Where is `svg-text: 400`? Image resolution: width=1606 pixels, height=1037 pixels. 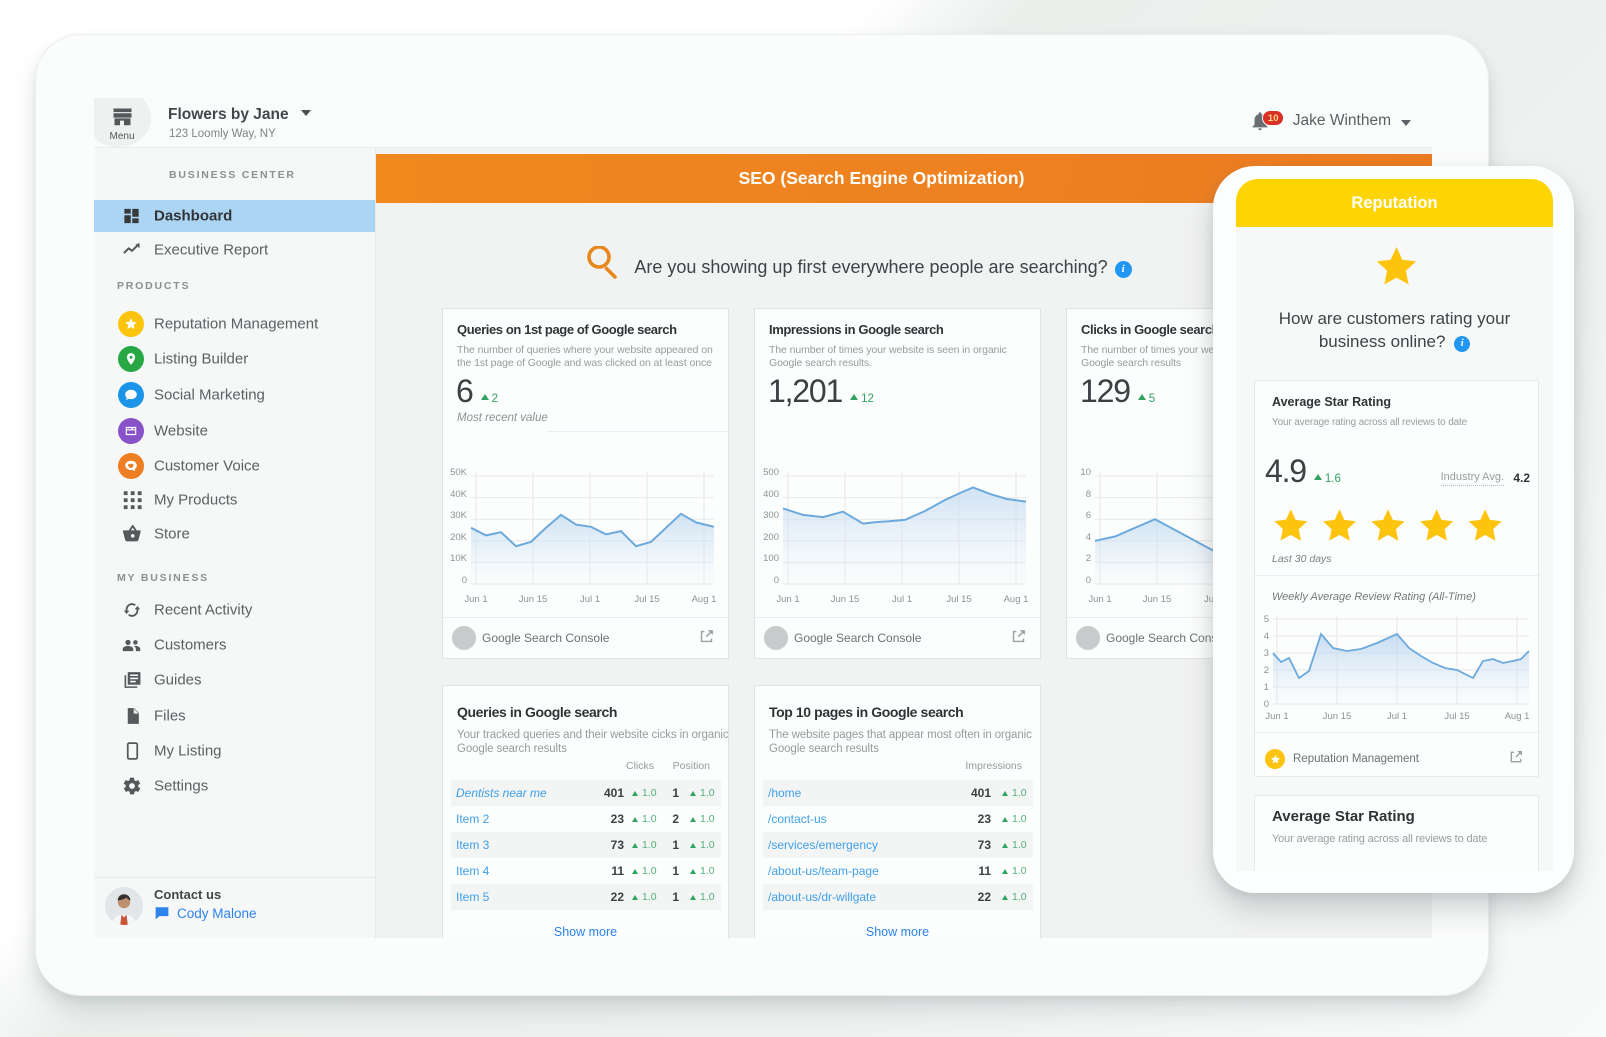 svg-text: 400 is located at coordinates (771, 494).